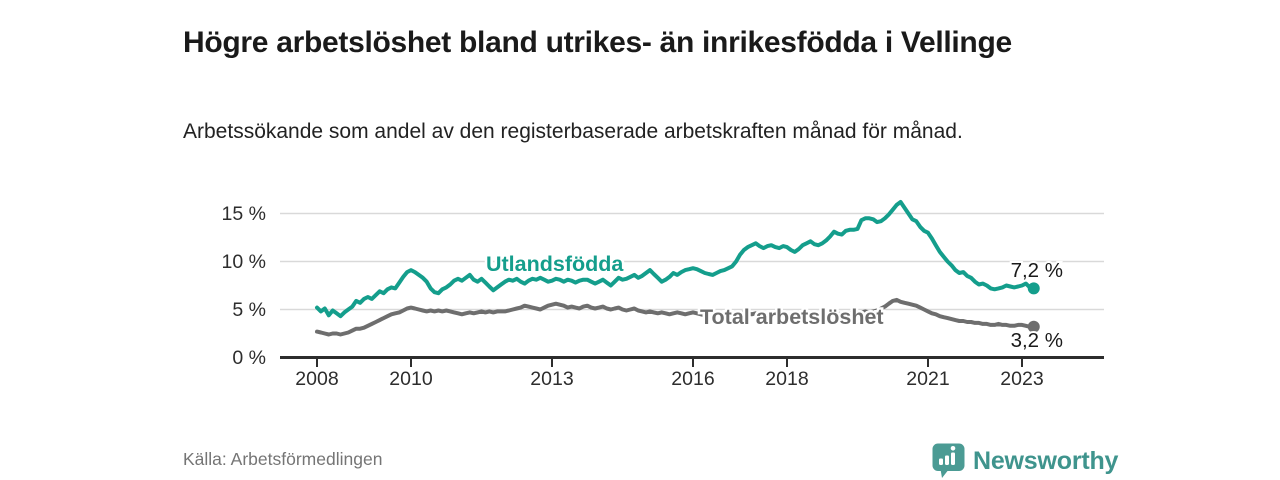  I want to click on line-series-total, so click(675, 317).